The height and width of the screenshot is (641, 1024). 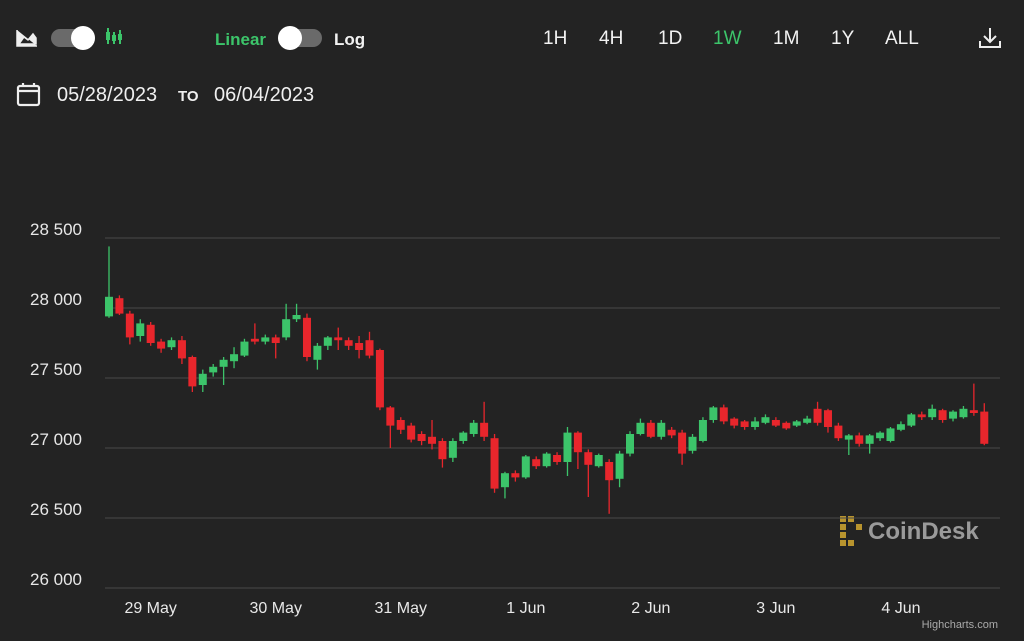 What do you see at coordinates (990, 38) in the screenshot?
I see `download-icon` at bounding box center [990, 38].